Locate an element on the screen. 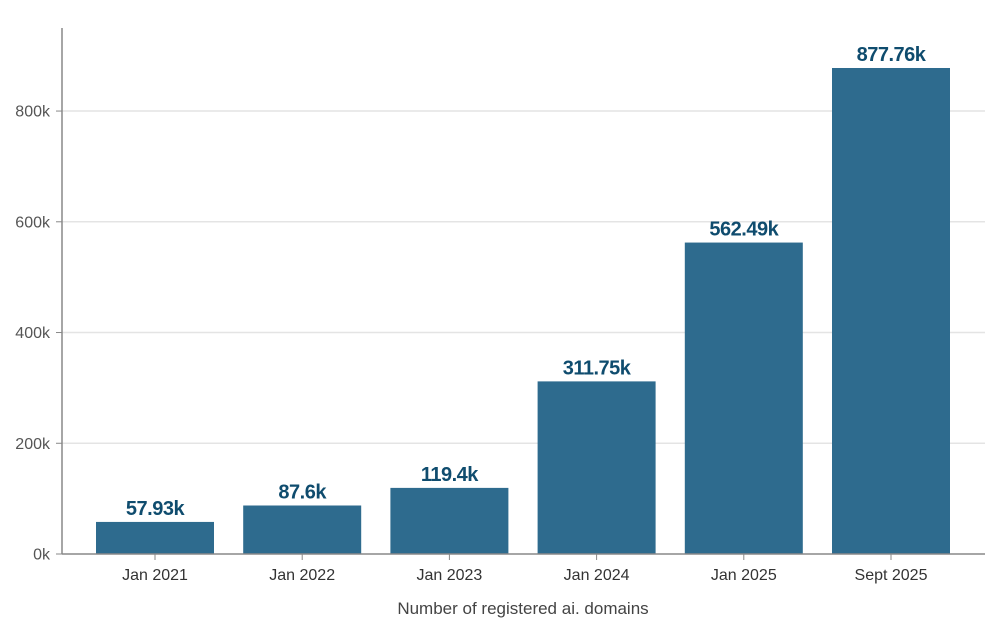 The height and width of the screenshot is (628, 1008). data-label: 87.6k is located at coordinates (302, 492).